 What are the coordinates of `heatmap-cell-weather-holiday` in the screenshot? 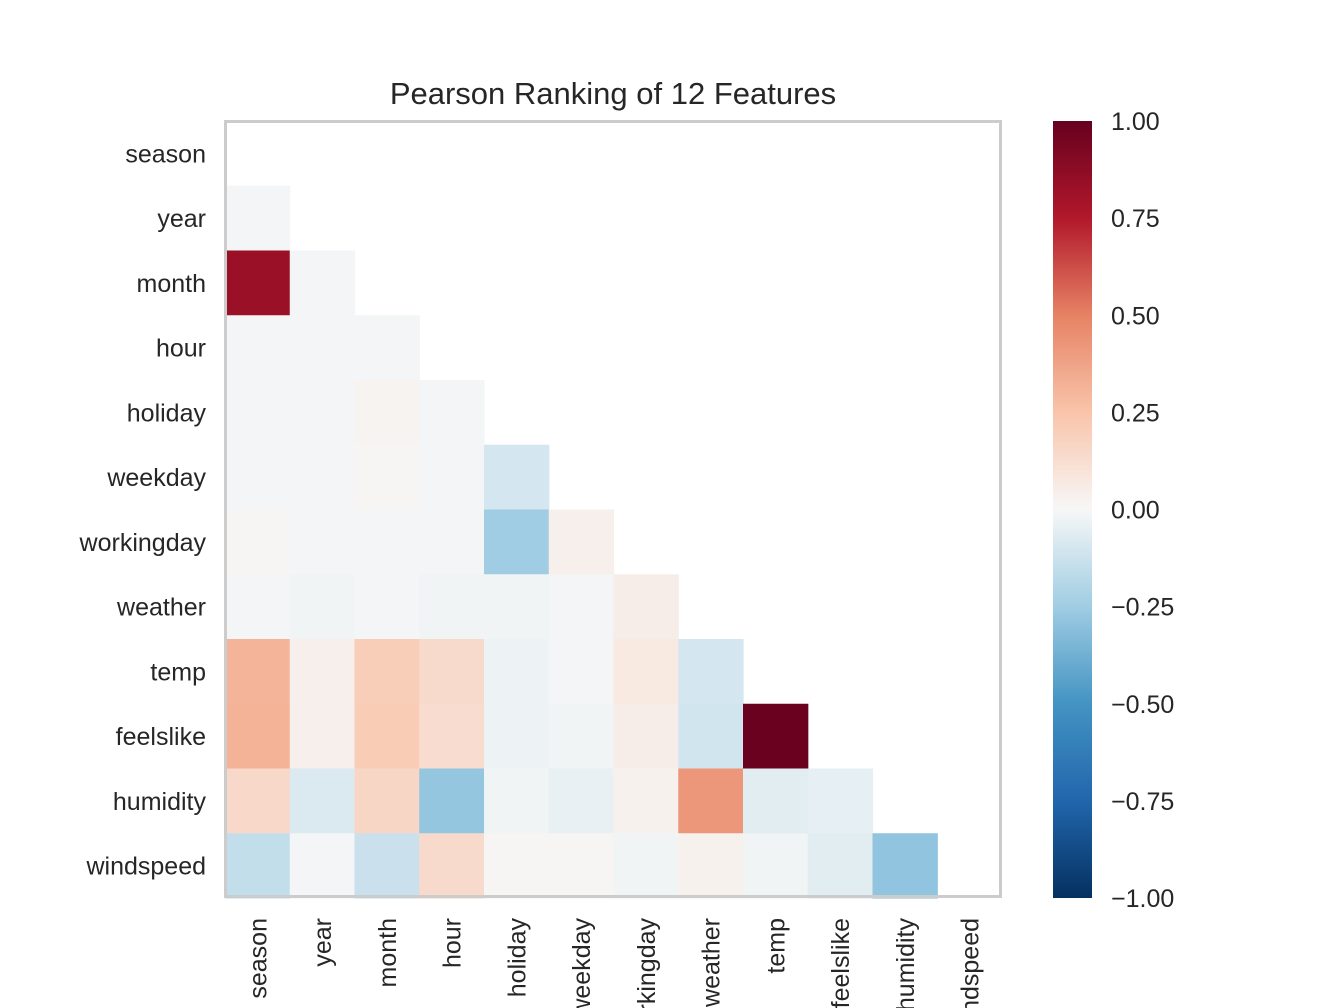 It's located at (517, 607).